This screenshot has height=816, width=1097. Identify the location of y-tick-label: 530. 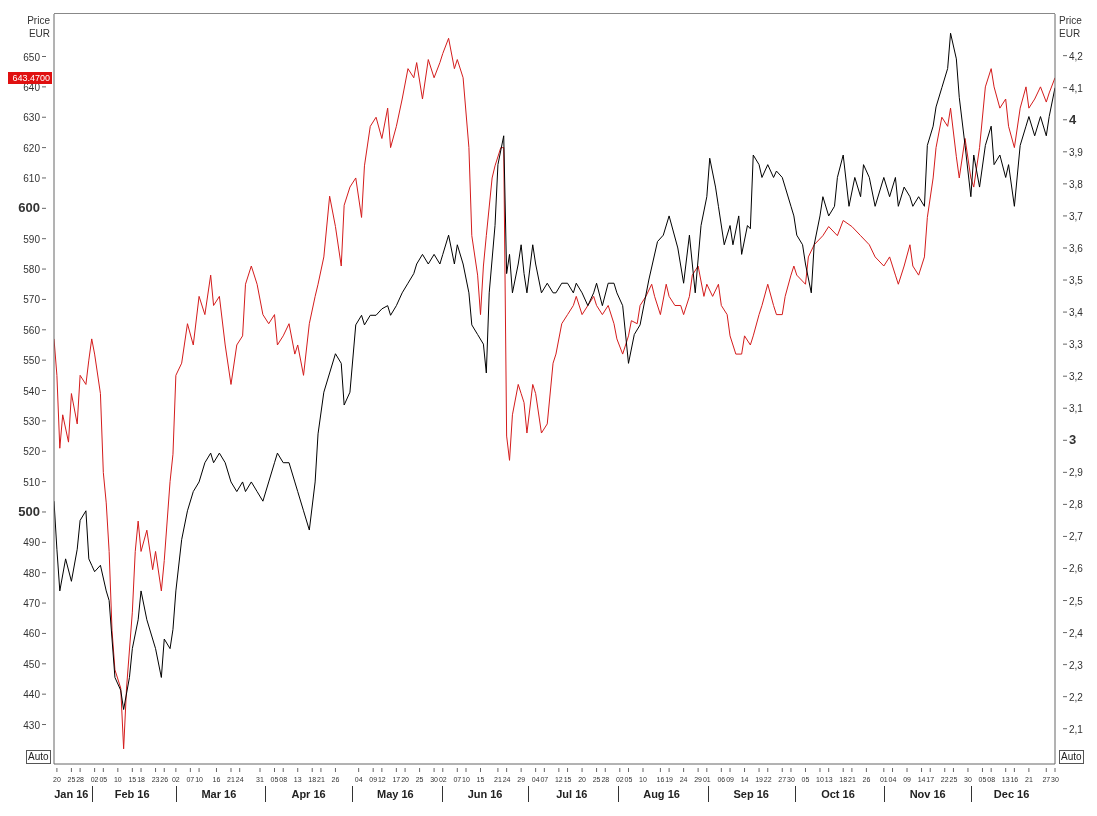
(32, 421).